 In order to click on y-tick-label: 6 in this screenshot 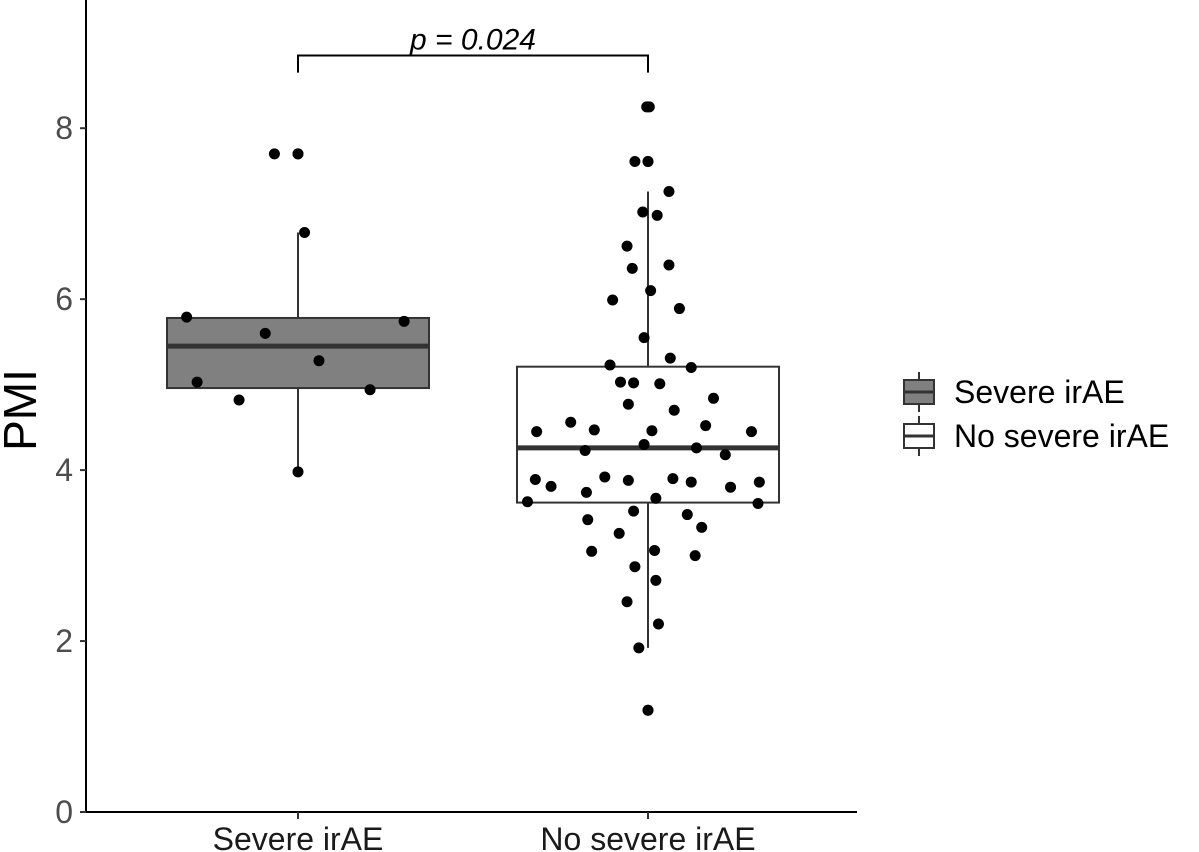, I will do `click(64, 299)`.